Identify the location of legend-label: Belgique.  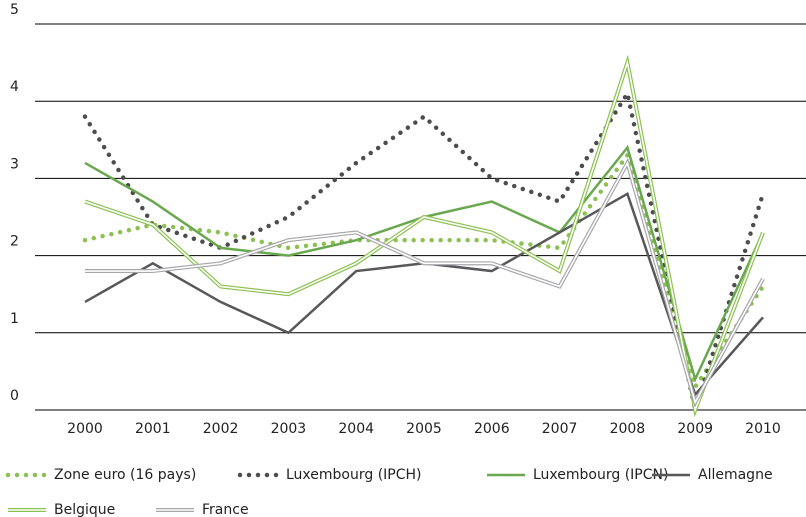
(84, 509).